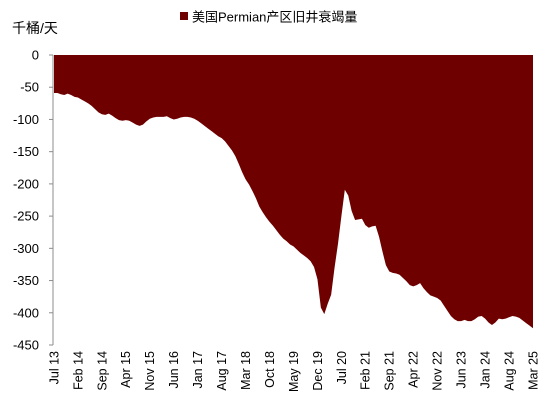  Describe the element at coordinates (390, 371) in the screenshot. I see `x-tick-label: Sep 21` at that location.